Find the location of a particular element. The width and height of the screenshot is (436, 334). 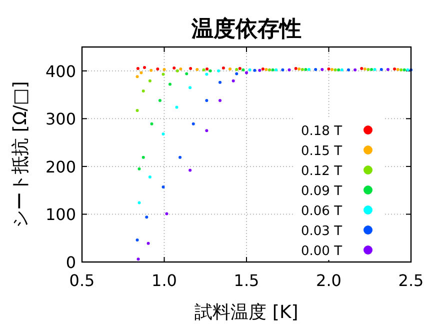

legend-label: 0.12 T is located at coordinates (321, 171).